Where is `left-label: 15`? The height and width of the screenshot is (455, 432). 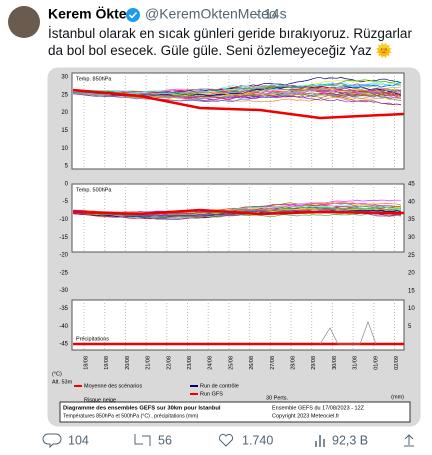
left-label: 15 is located at coordinates (64, 131).